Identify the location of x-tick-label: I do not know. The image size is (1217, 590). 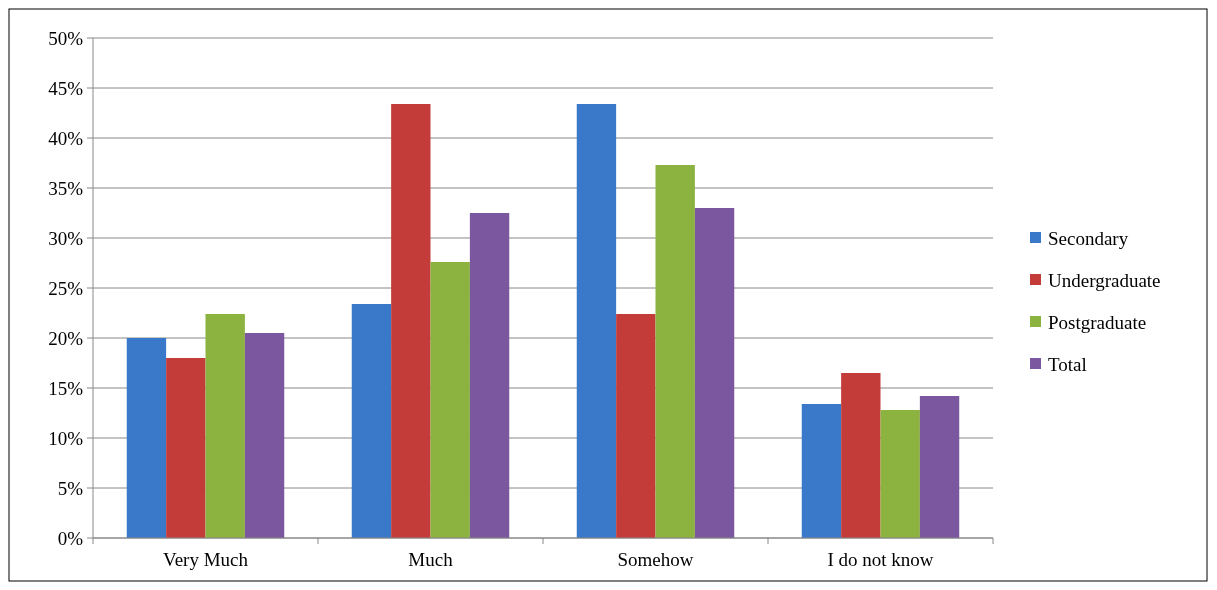
(880, 559).